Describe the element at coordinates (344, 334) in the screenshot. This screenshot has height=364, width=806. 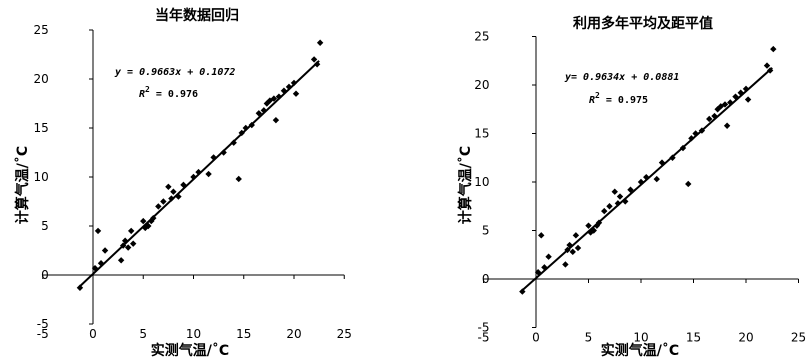
I see `x-tick-label: 25` at that location.